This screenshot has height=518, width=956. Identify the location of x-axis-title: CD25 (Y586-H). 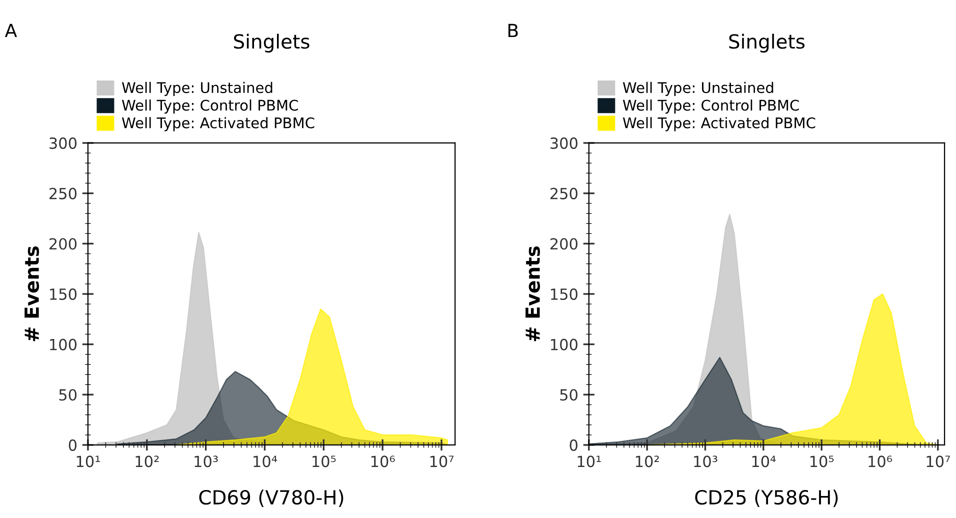
(766, 498).